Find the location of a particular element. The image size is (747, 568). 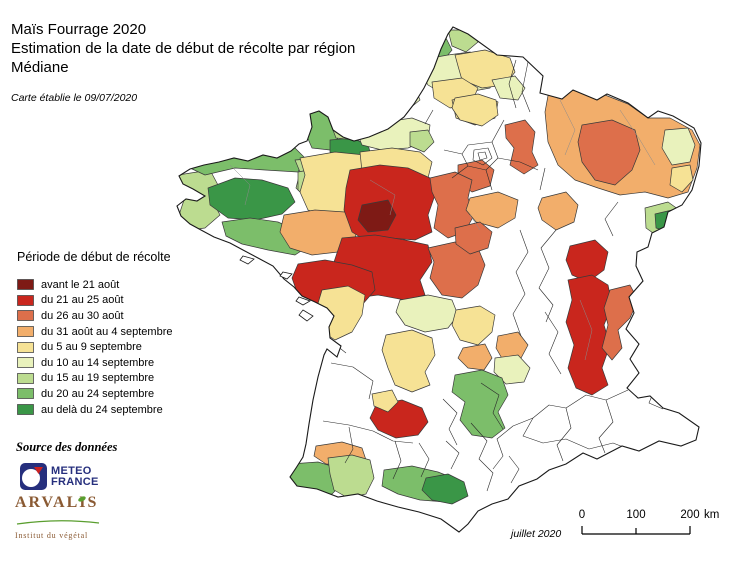

region-creuse is located at coordinates (408, 361).